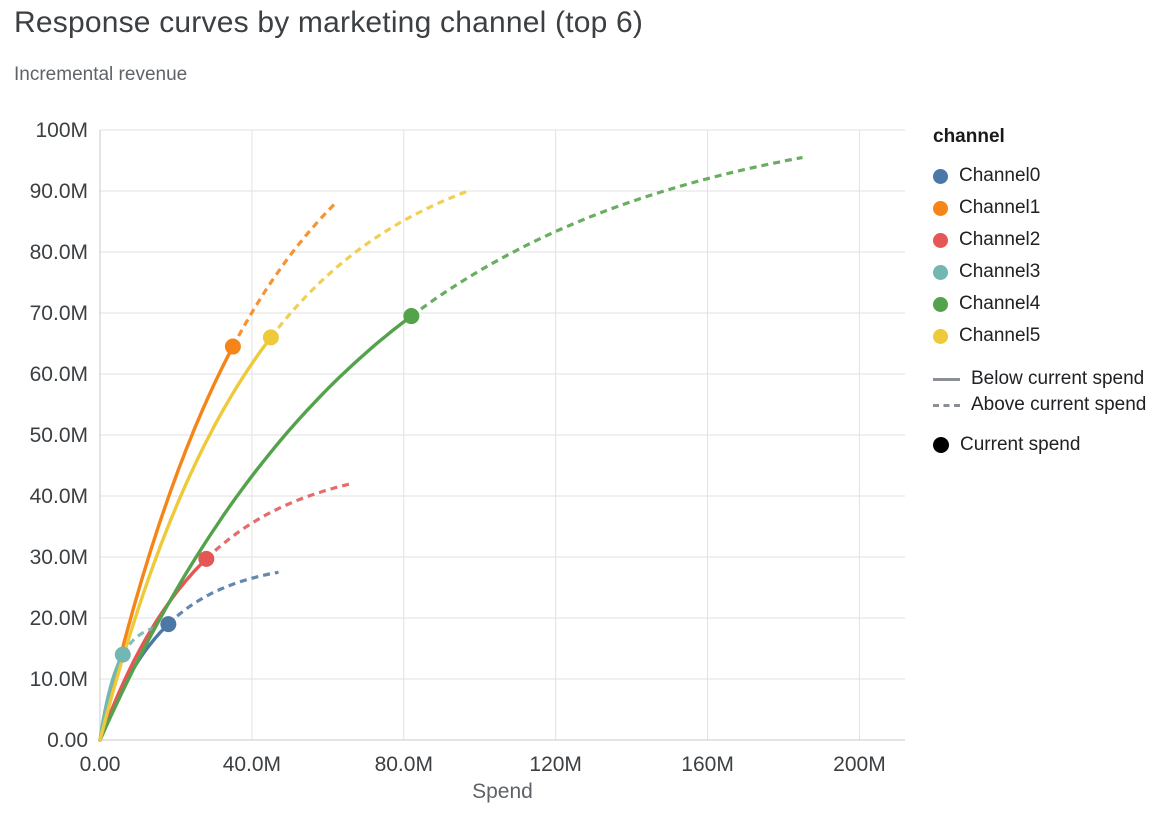  Describe the element at coordinates (707, 764) in the screenshot. I see `x-tick-label-160: 160M` at that location.